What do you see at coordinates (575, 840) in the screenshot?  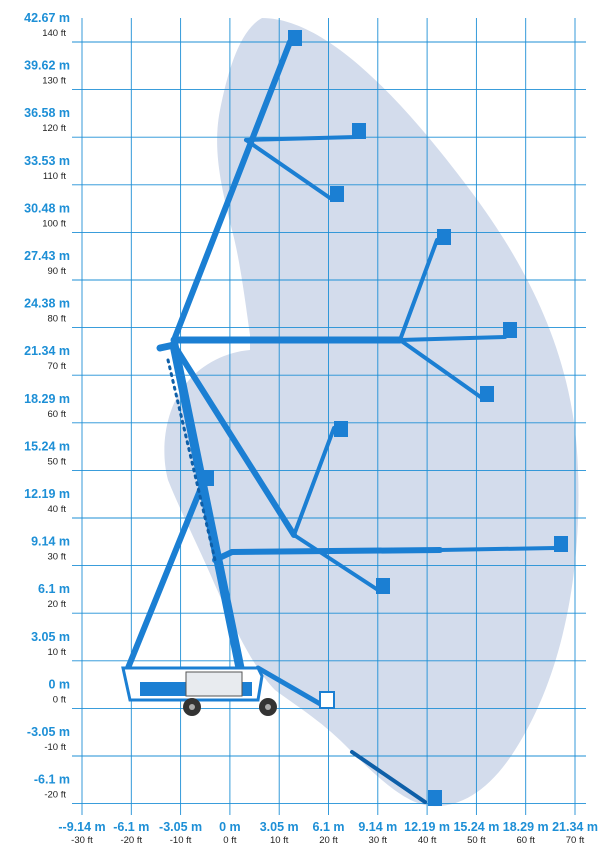 I see `x-tick-imperial: 70 ft` at bounding box center [575, 840].